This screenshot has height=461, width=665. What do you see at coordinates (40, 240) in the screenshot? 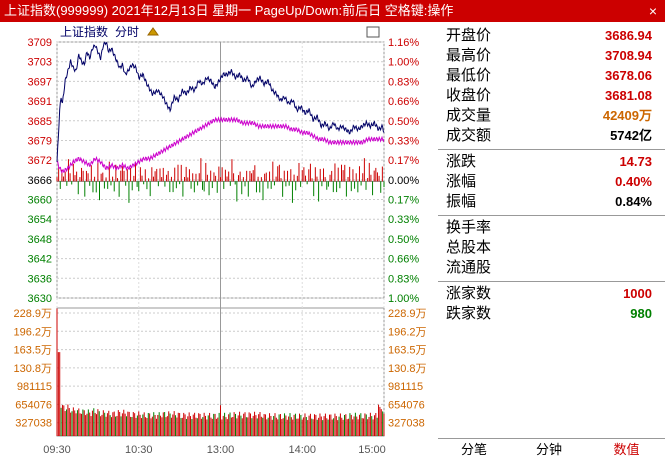
I see `price-tick-left: 3648` at bounding box center [40, 240].